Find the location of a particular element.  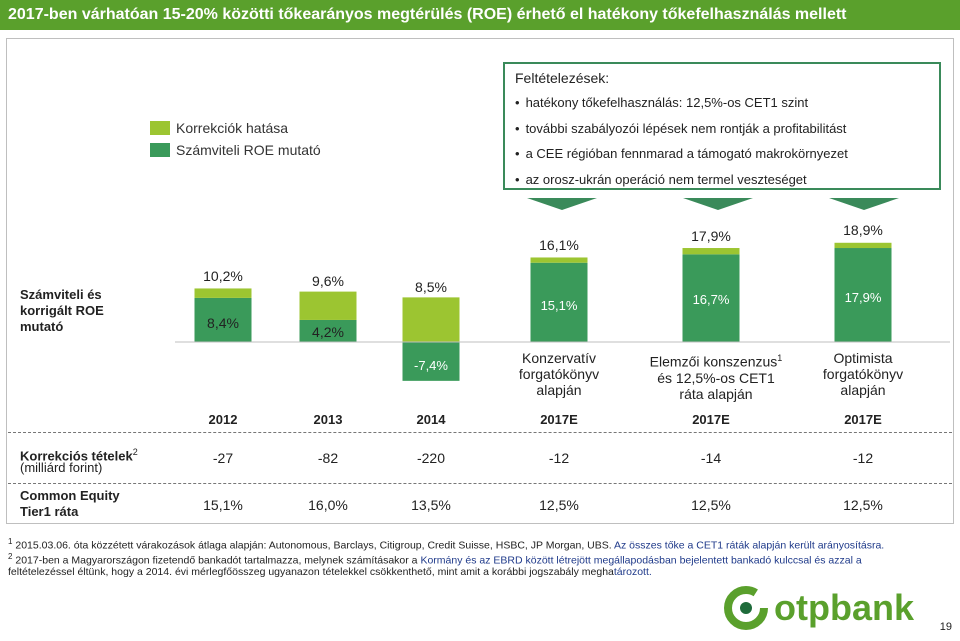

roe-label-2012: 8,4% is located at coordinates (223, 323).